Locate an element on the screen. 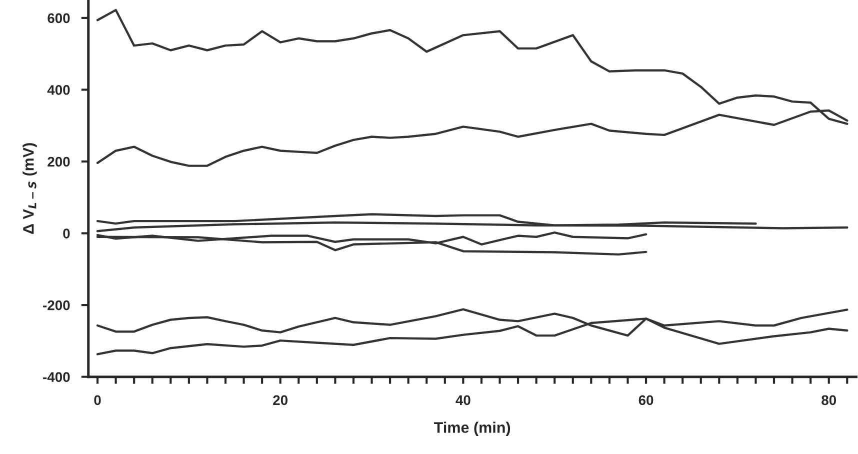  y-tick-label: 400 is located at coordinates (58, 90).